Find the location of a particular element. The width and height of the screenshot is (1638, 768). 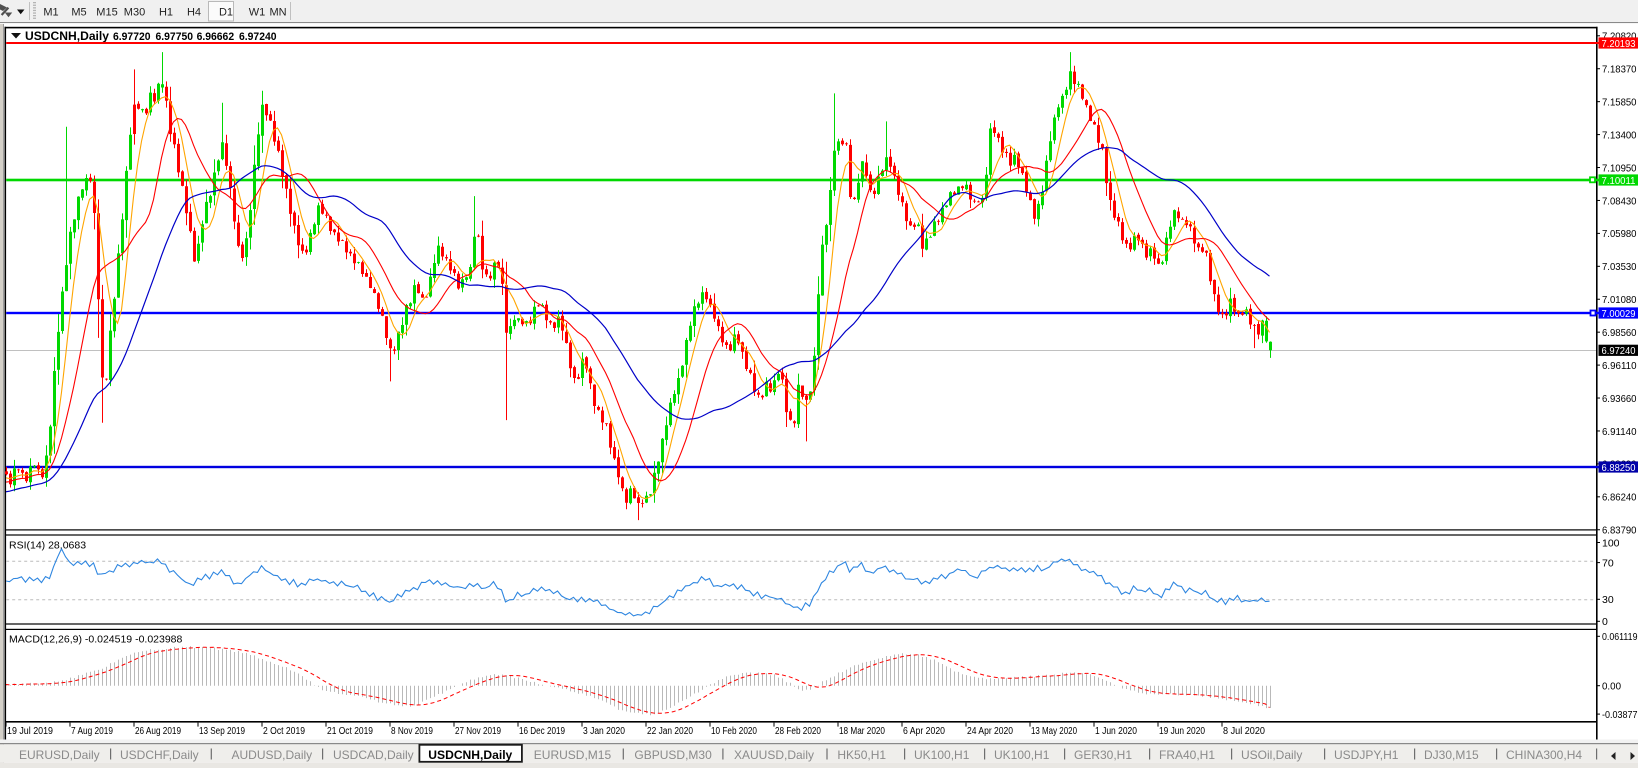

svg-text: HK50,H1 is located at coordinates (861, 755).